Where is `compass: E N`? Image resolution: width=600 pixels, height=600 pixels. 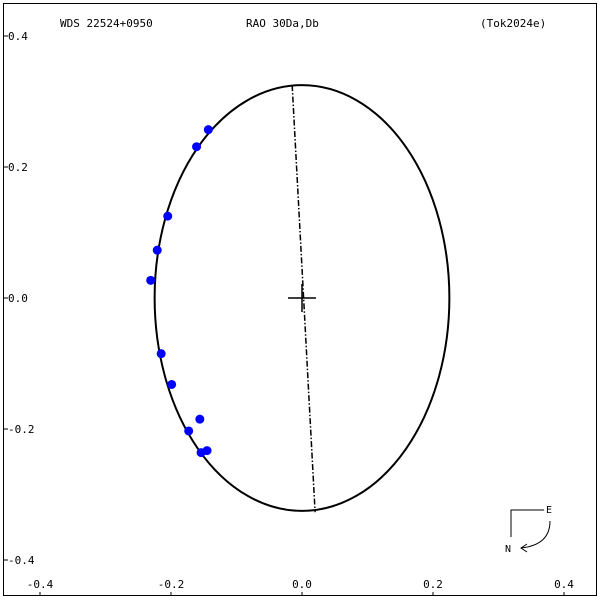 compass: E N is located at coordinates (528, 530).